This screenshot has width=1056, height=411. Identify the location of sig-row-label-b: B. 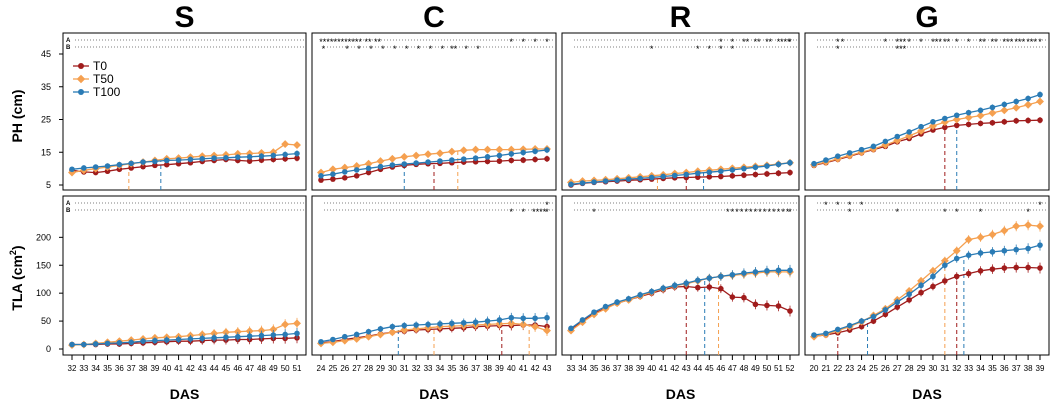
(68, 48).